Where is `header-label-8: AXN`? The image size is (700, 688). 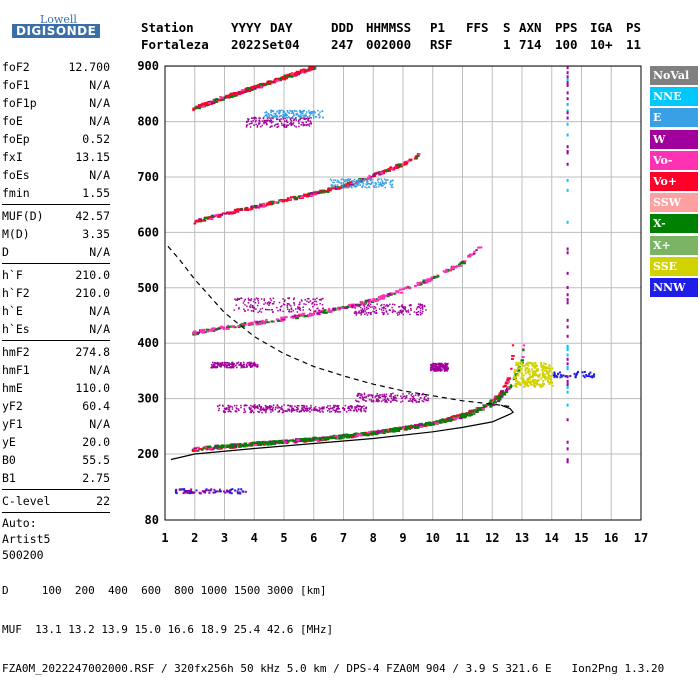
header-label-8: AXN is located at coordinates (530, 27).